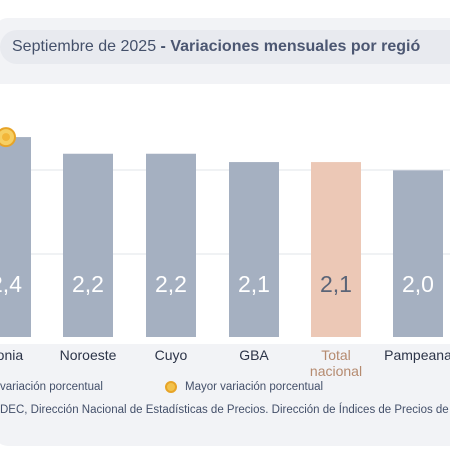 This screenshot has width=450, height=450. Describe the element at coordinates (254, 387) in the screenshot. I see `legend-item-highlight: Mayor variación porcentual` at that location.